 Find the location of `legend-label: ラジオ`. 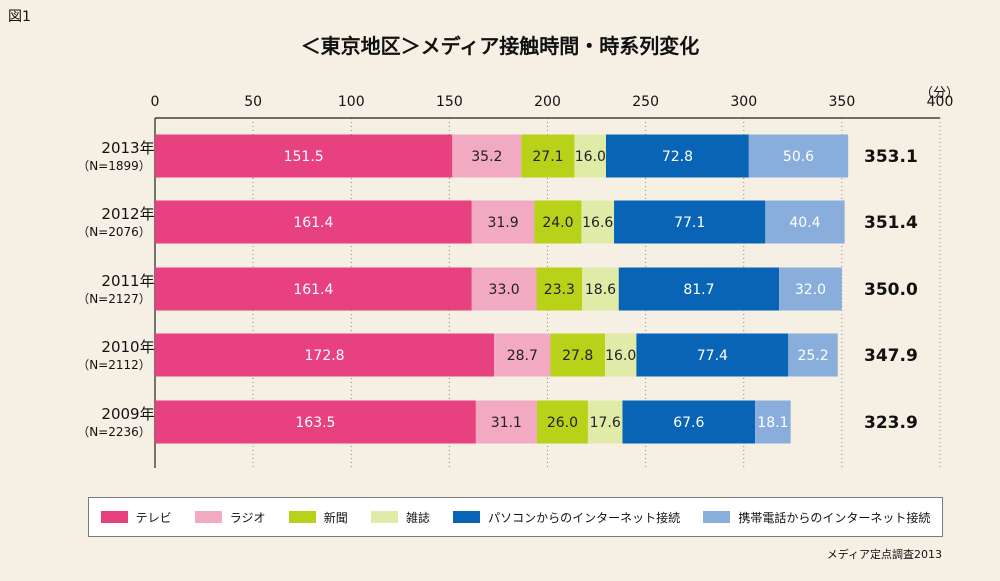

legend-label: ラジオ is located at coordinates (247, 517).